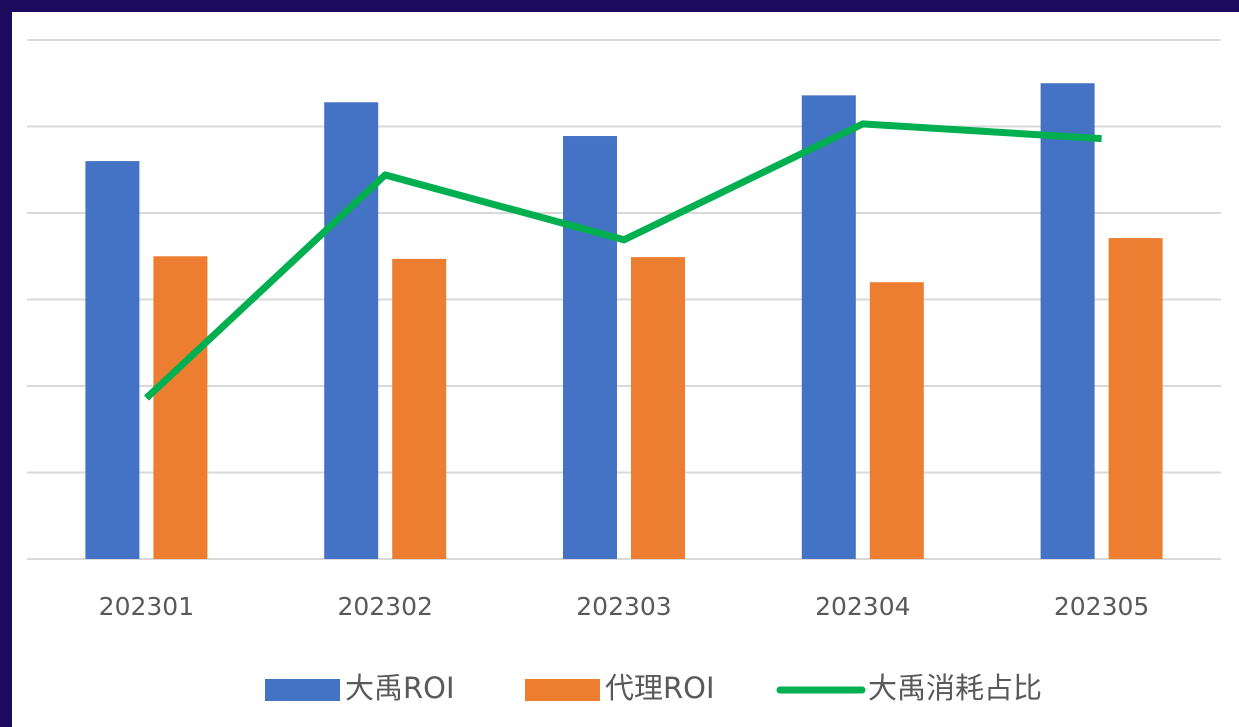 Image resolution: width=1239 pixels, height=727 pixels. Describe the element at coordinates (623, 606) in the screenshot. I see `x-tick-label: 202303` at that location.